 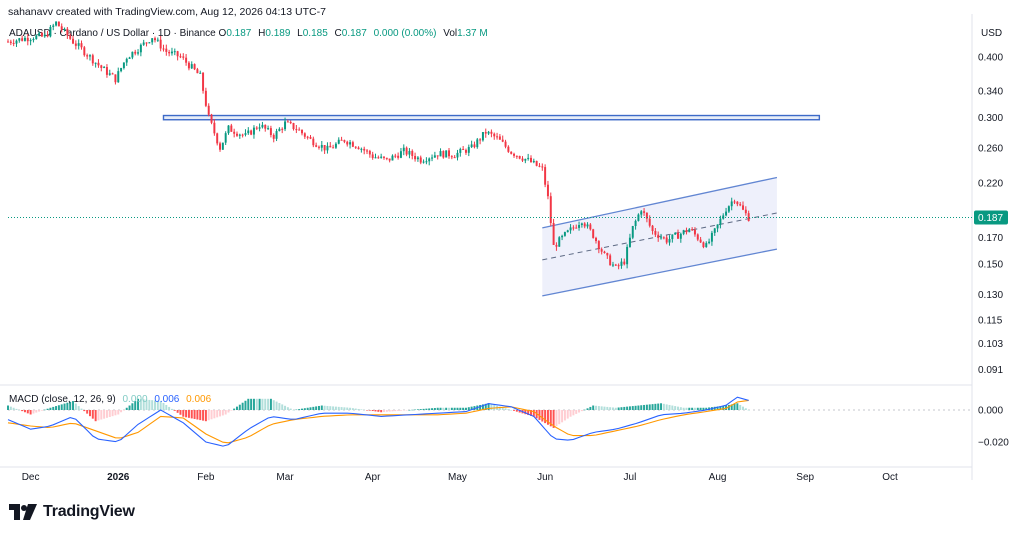 What do you see at coordinates (805, 477) in the screenshot?
I see `time-axis-tick-label: Sep` at bounding box center [805, 477].